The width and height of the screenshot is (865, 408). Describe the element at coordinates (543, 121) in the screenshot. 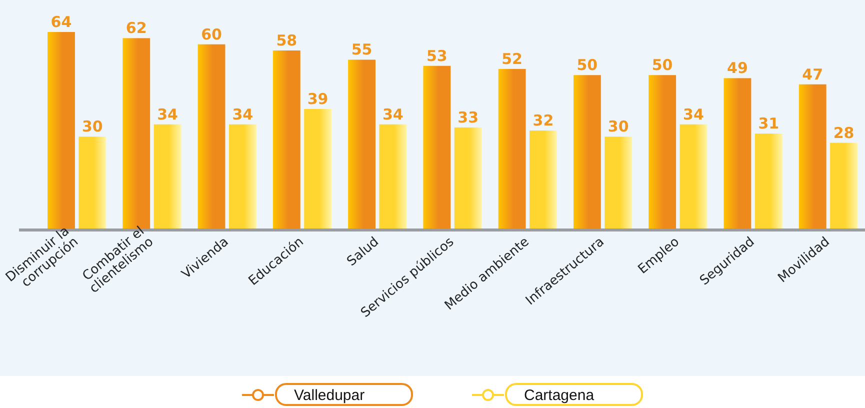

I see `data-label: 32` at that location.